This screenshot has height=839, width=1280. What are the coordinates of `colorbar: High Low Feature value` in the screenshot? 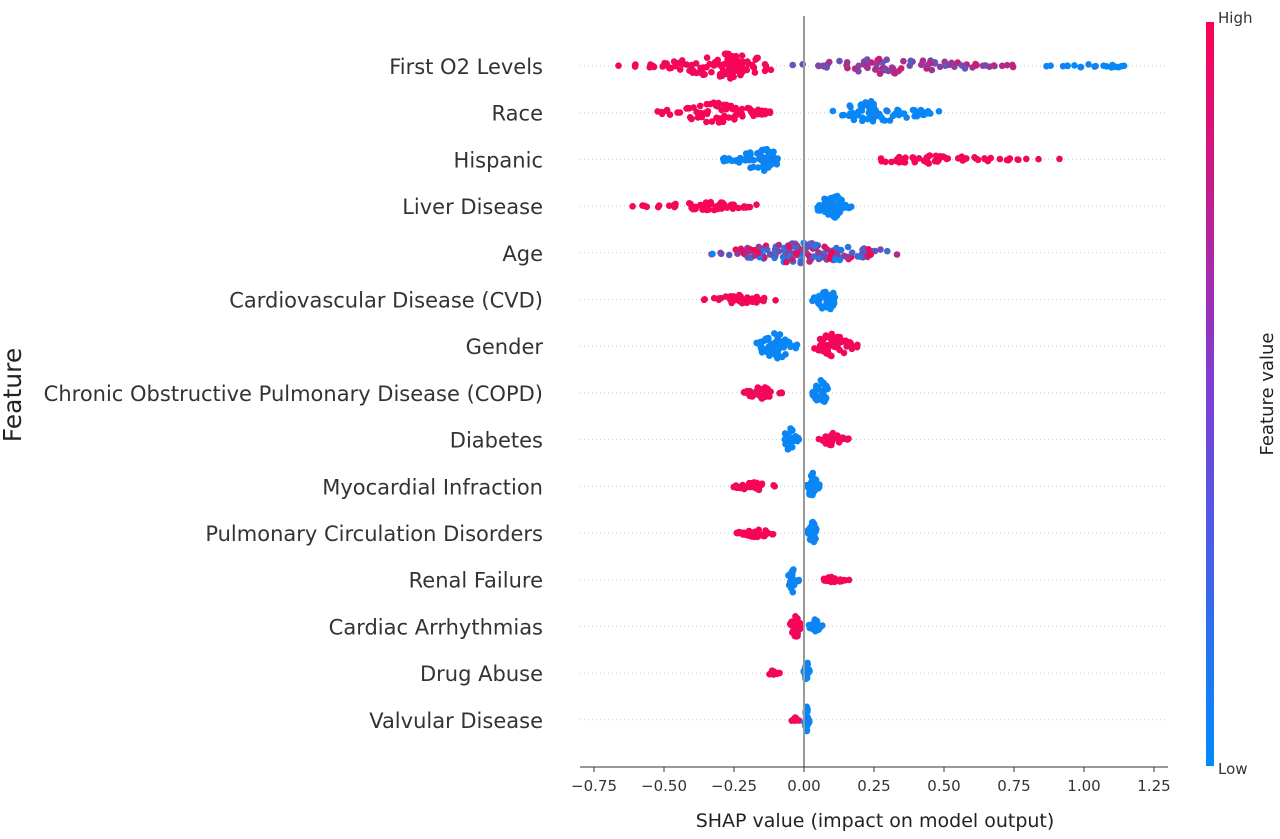 It's located at (1242, 393).